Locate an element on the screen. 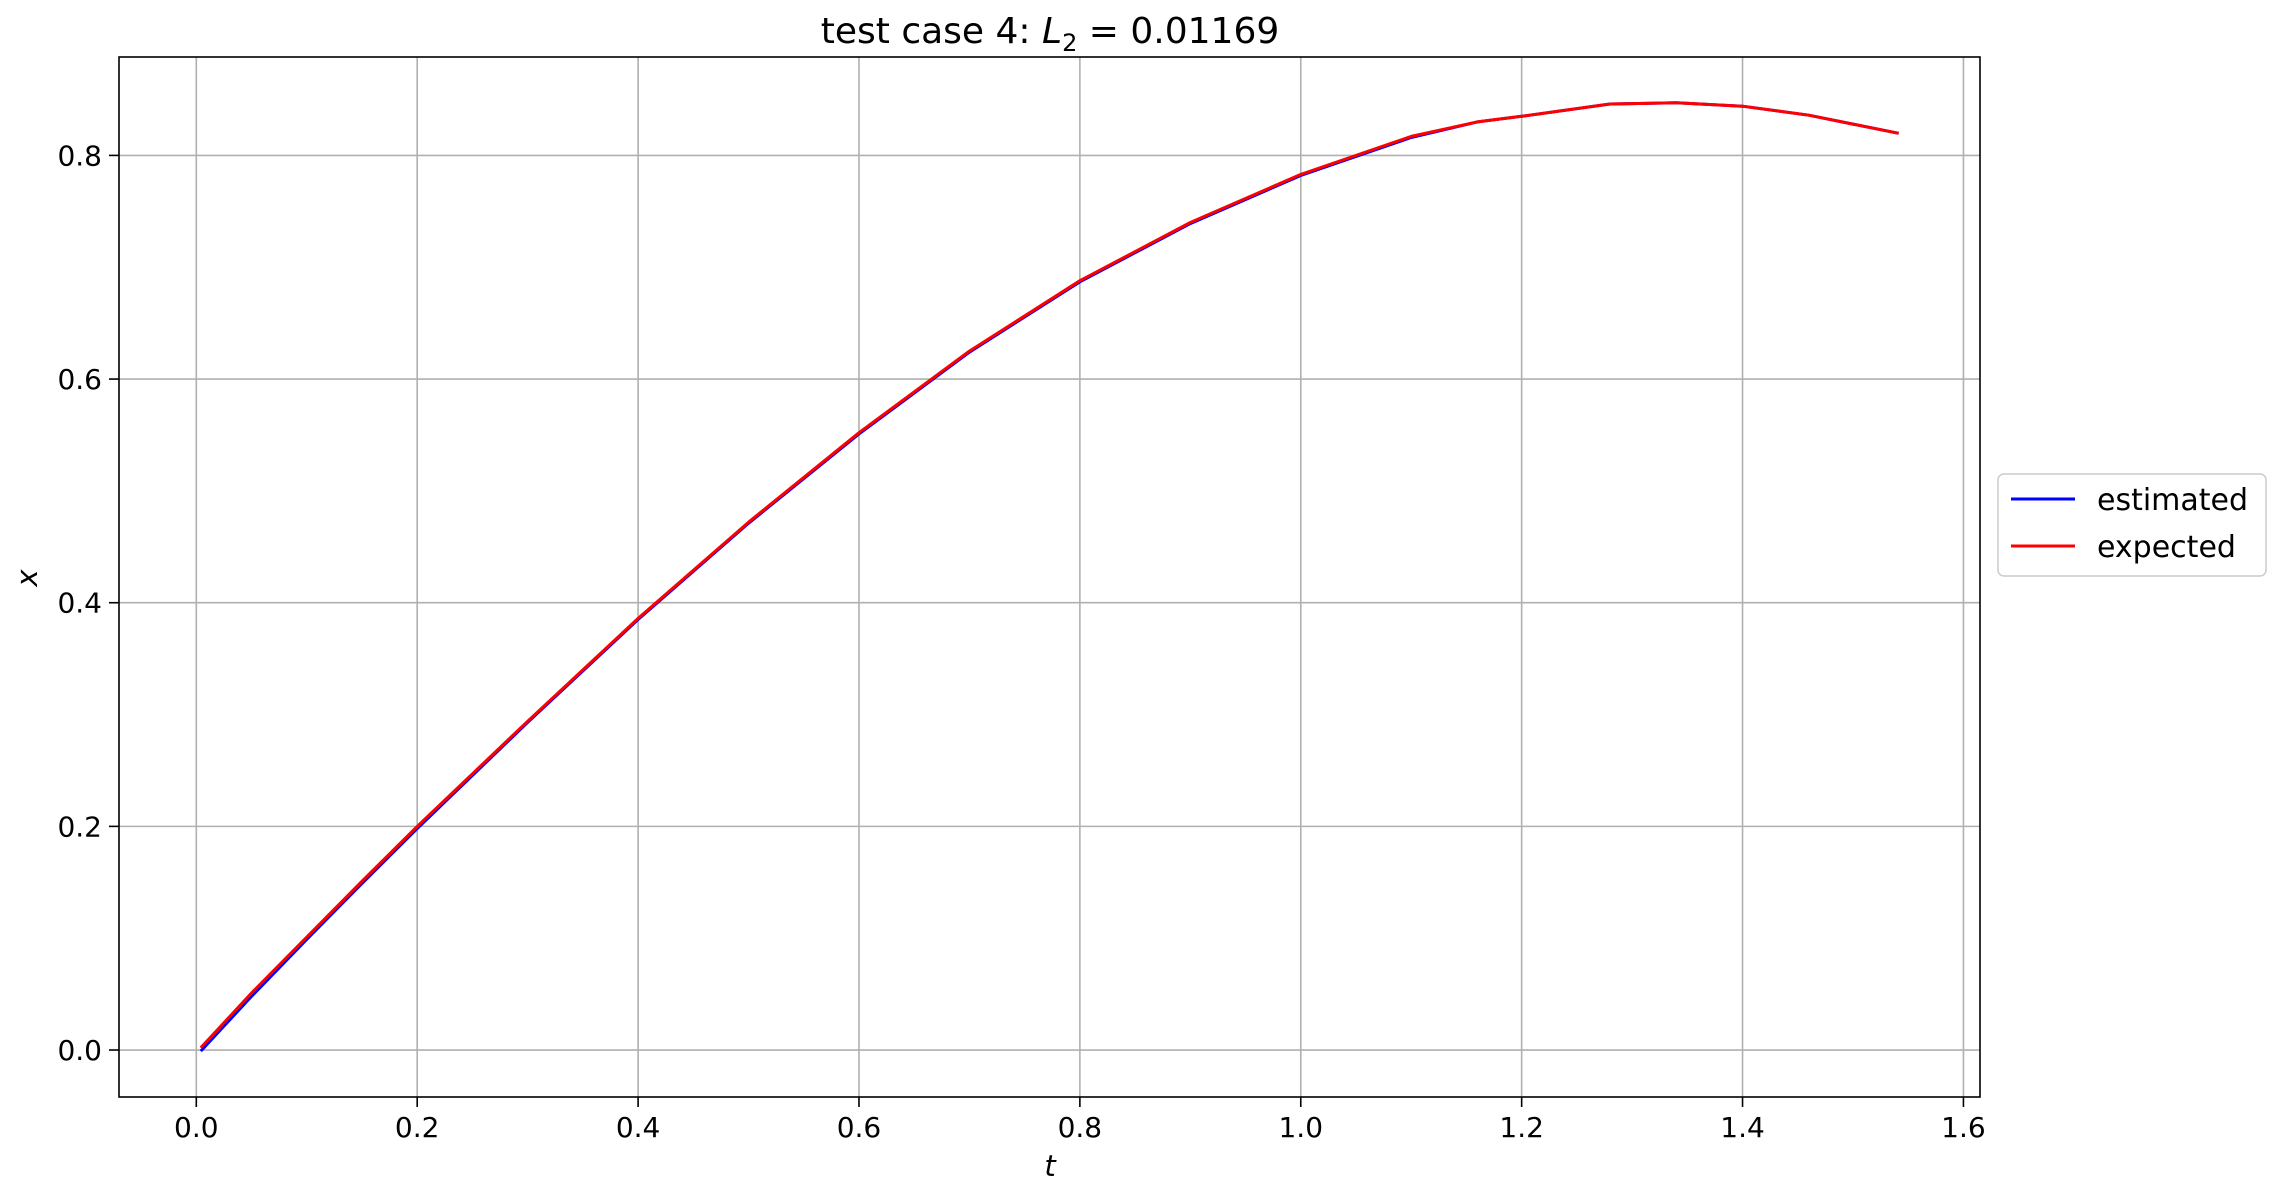  x-tick-label: 1.4 is located at coordinates (1742, 1127).